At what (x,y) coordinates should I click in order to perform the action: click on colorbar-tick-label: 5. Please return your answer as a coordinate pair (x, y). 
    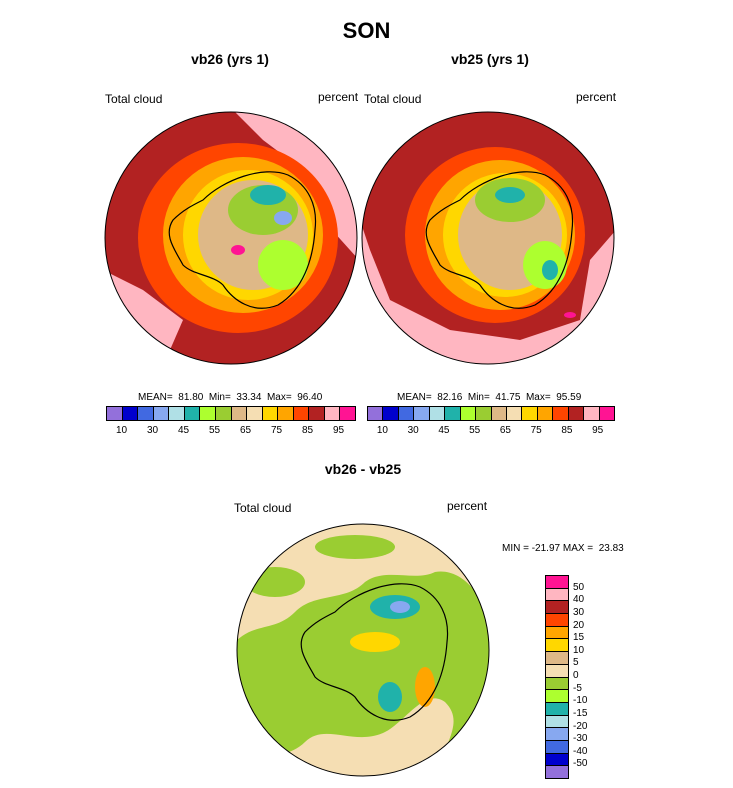
    Looking at the image, I should click on (576, 663).